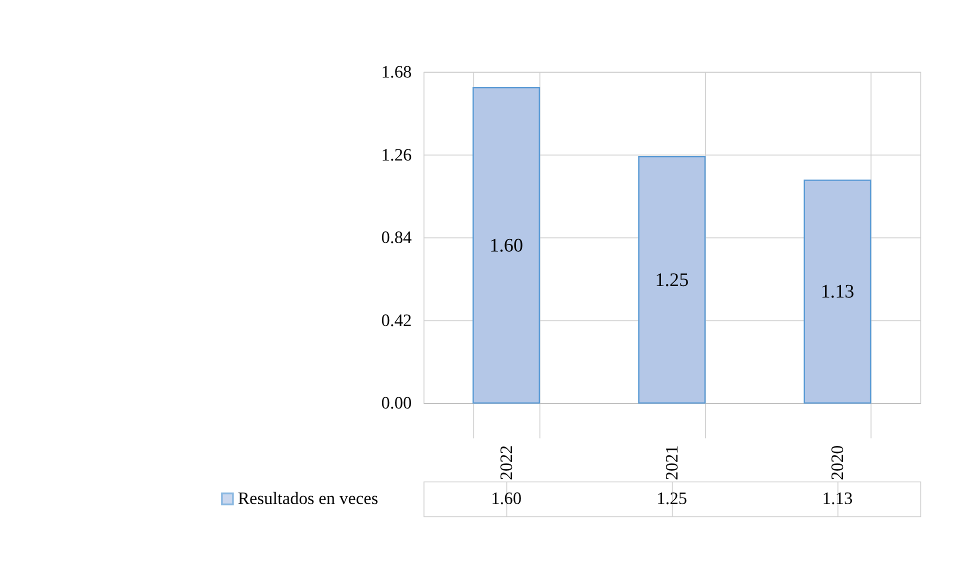 Image resolution: width=956 pixels, height=570 pixels. I want to click on y-tick-label: 0.00, so click(396, 402).